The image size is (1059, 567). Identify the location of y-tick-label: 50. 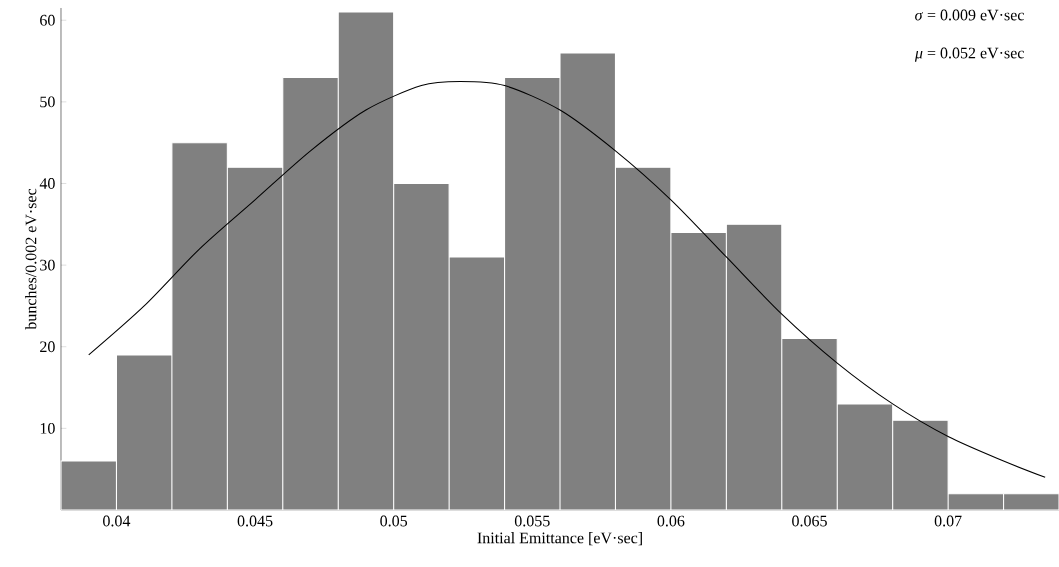
(47, 102).